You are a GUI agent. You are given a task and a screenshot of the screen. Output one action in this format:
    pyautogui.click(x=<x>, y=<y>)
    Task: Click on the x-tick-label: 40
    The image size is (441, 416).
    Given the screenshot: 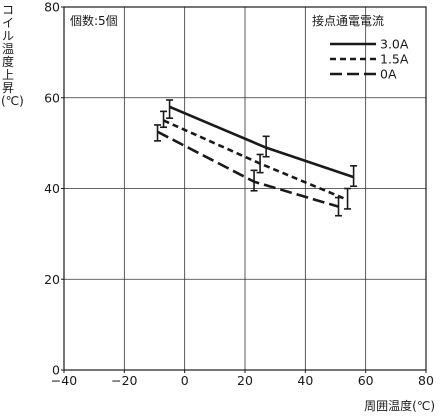 What is the action you would take?
    pyautogui.click(x=305, y=380)
    